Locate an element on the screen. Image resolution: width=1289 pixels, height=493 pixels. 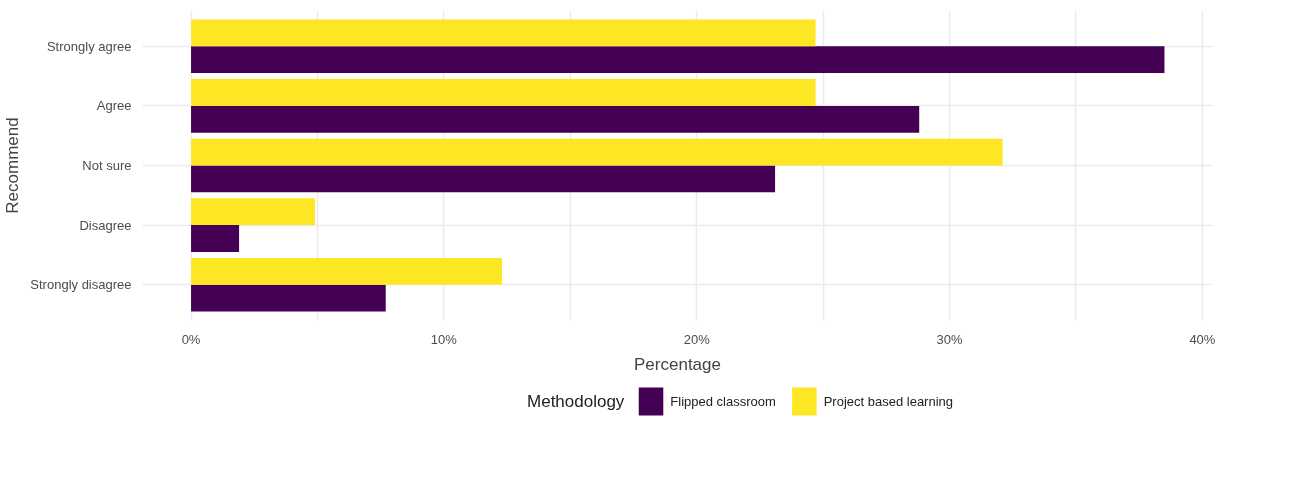
y-tick-label: Not sure is located at coordinates (107, 165).